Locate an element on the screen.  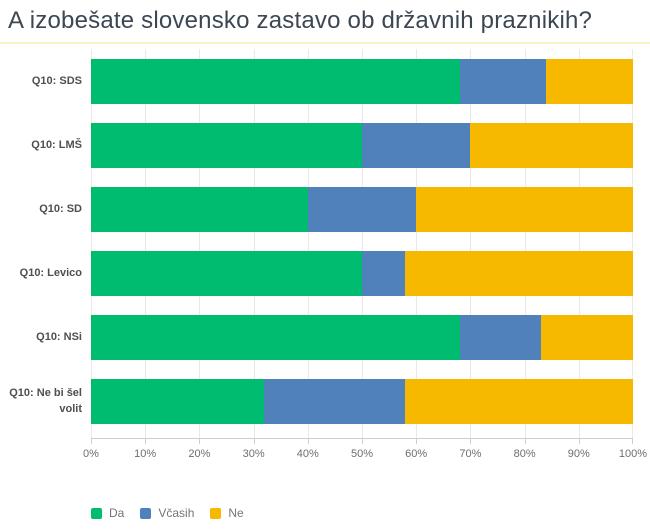
tick-label: 100% is located at coordinates (633, 454).